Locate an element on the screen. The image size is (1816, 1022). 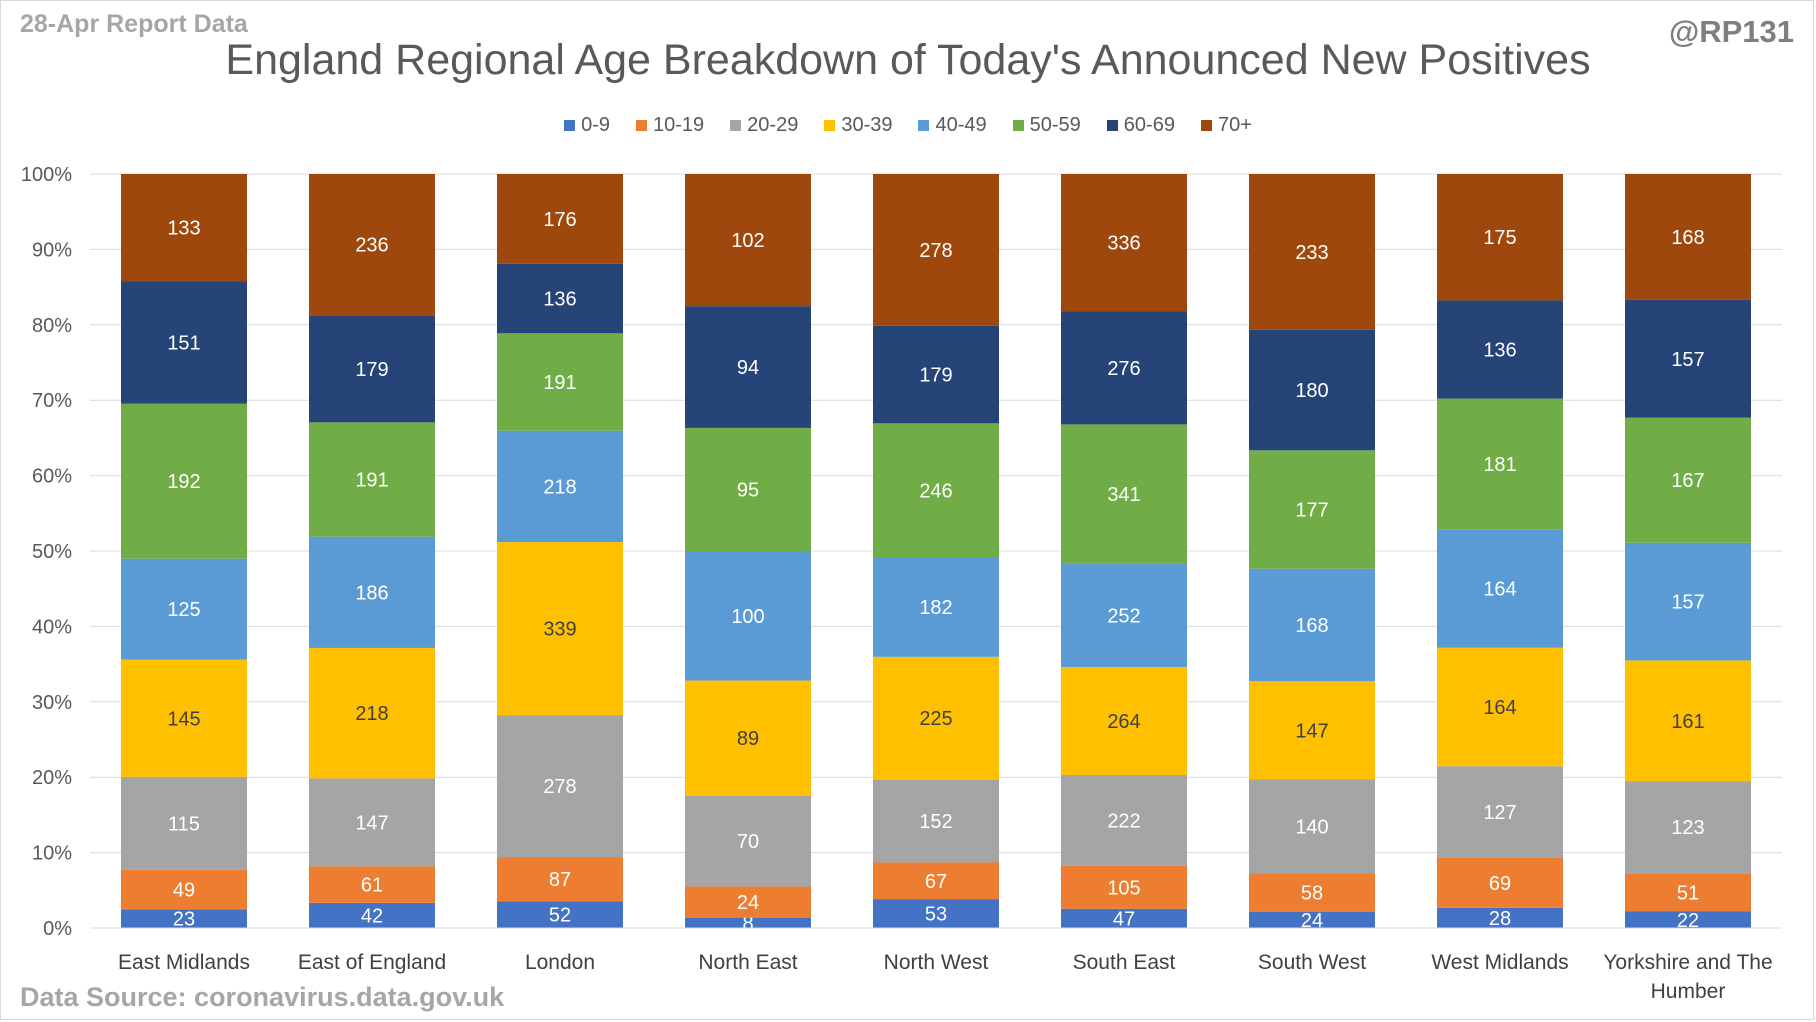
data-label: 67 is located at coordinates (936, 882).